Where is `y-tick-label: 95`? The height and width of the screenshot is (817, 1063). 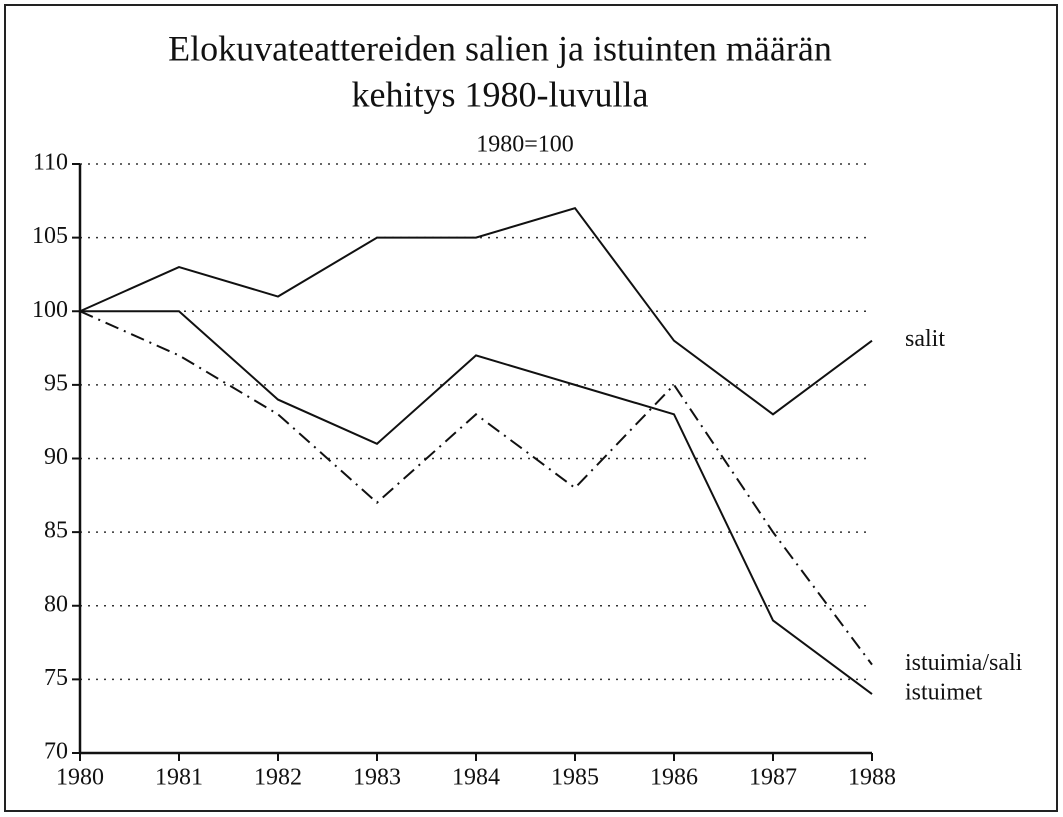 y-tick-label: 95 is located at coordinates (56, 383).